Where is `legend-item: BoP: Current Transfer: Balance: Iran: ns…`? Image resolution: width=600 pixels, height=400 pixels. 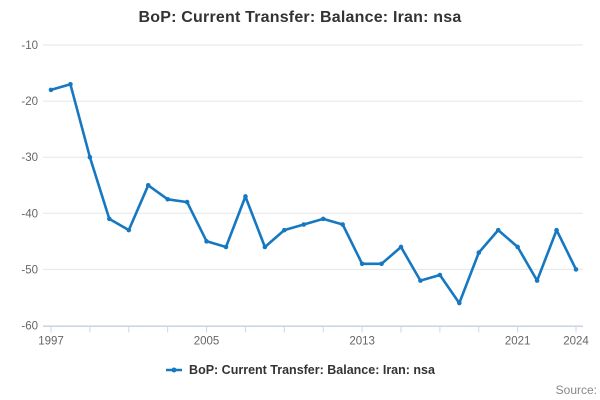
legend-item: BoP: Current Transfer: Balance: Iran: ns… is located at coordinates (300, 370).